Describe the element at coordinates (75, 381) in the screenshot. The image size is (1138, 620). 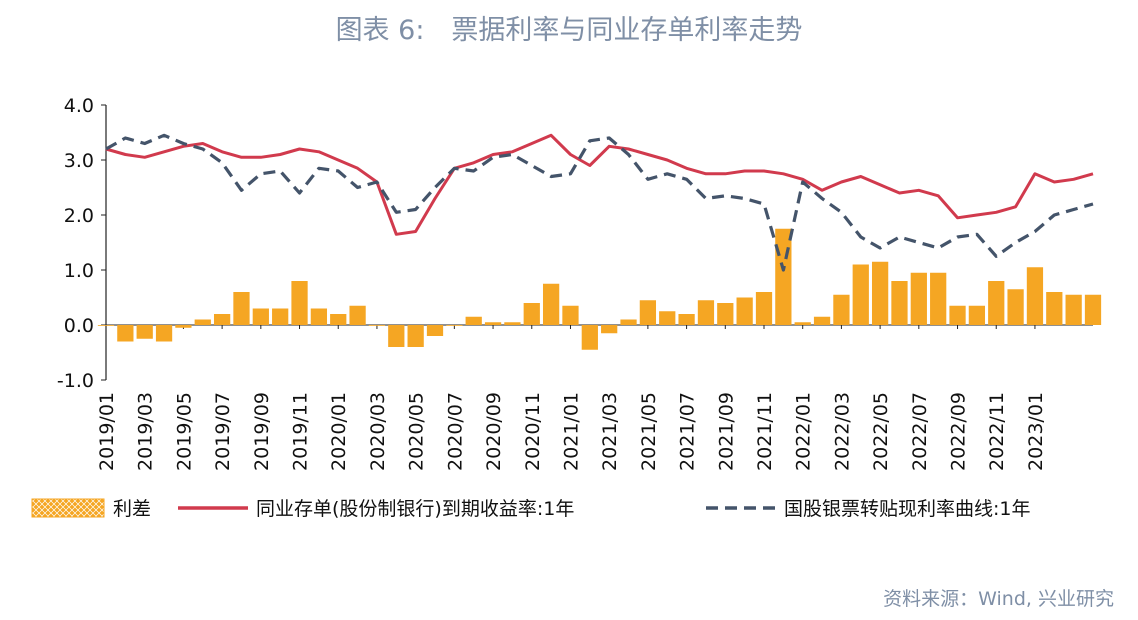
I see `y-tick-label: -1.0` at that location.